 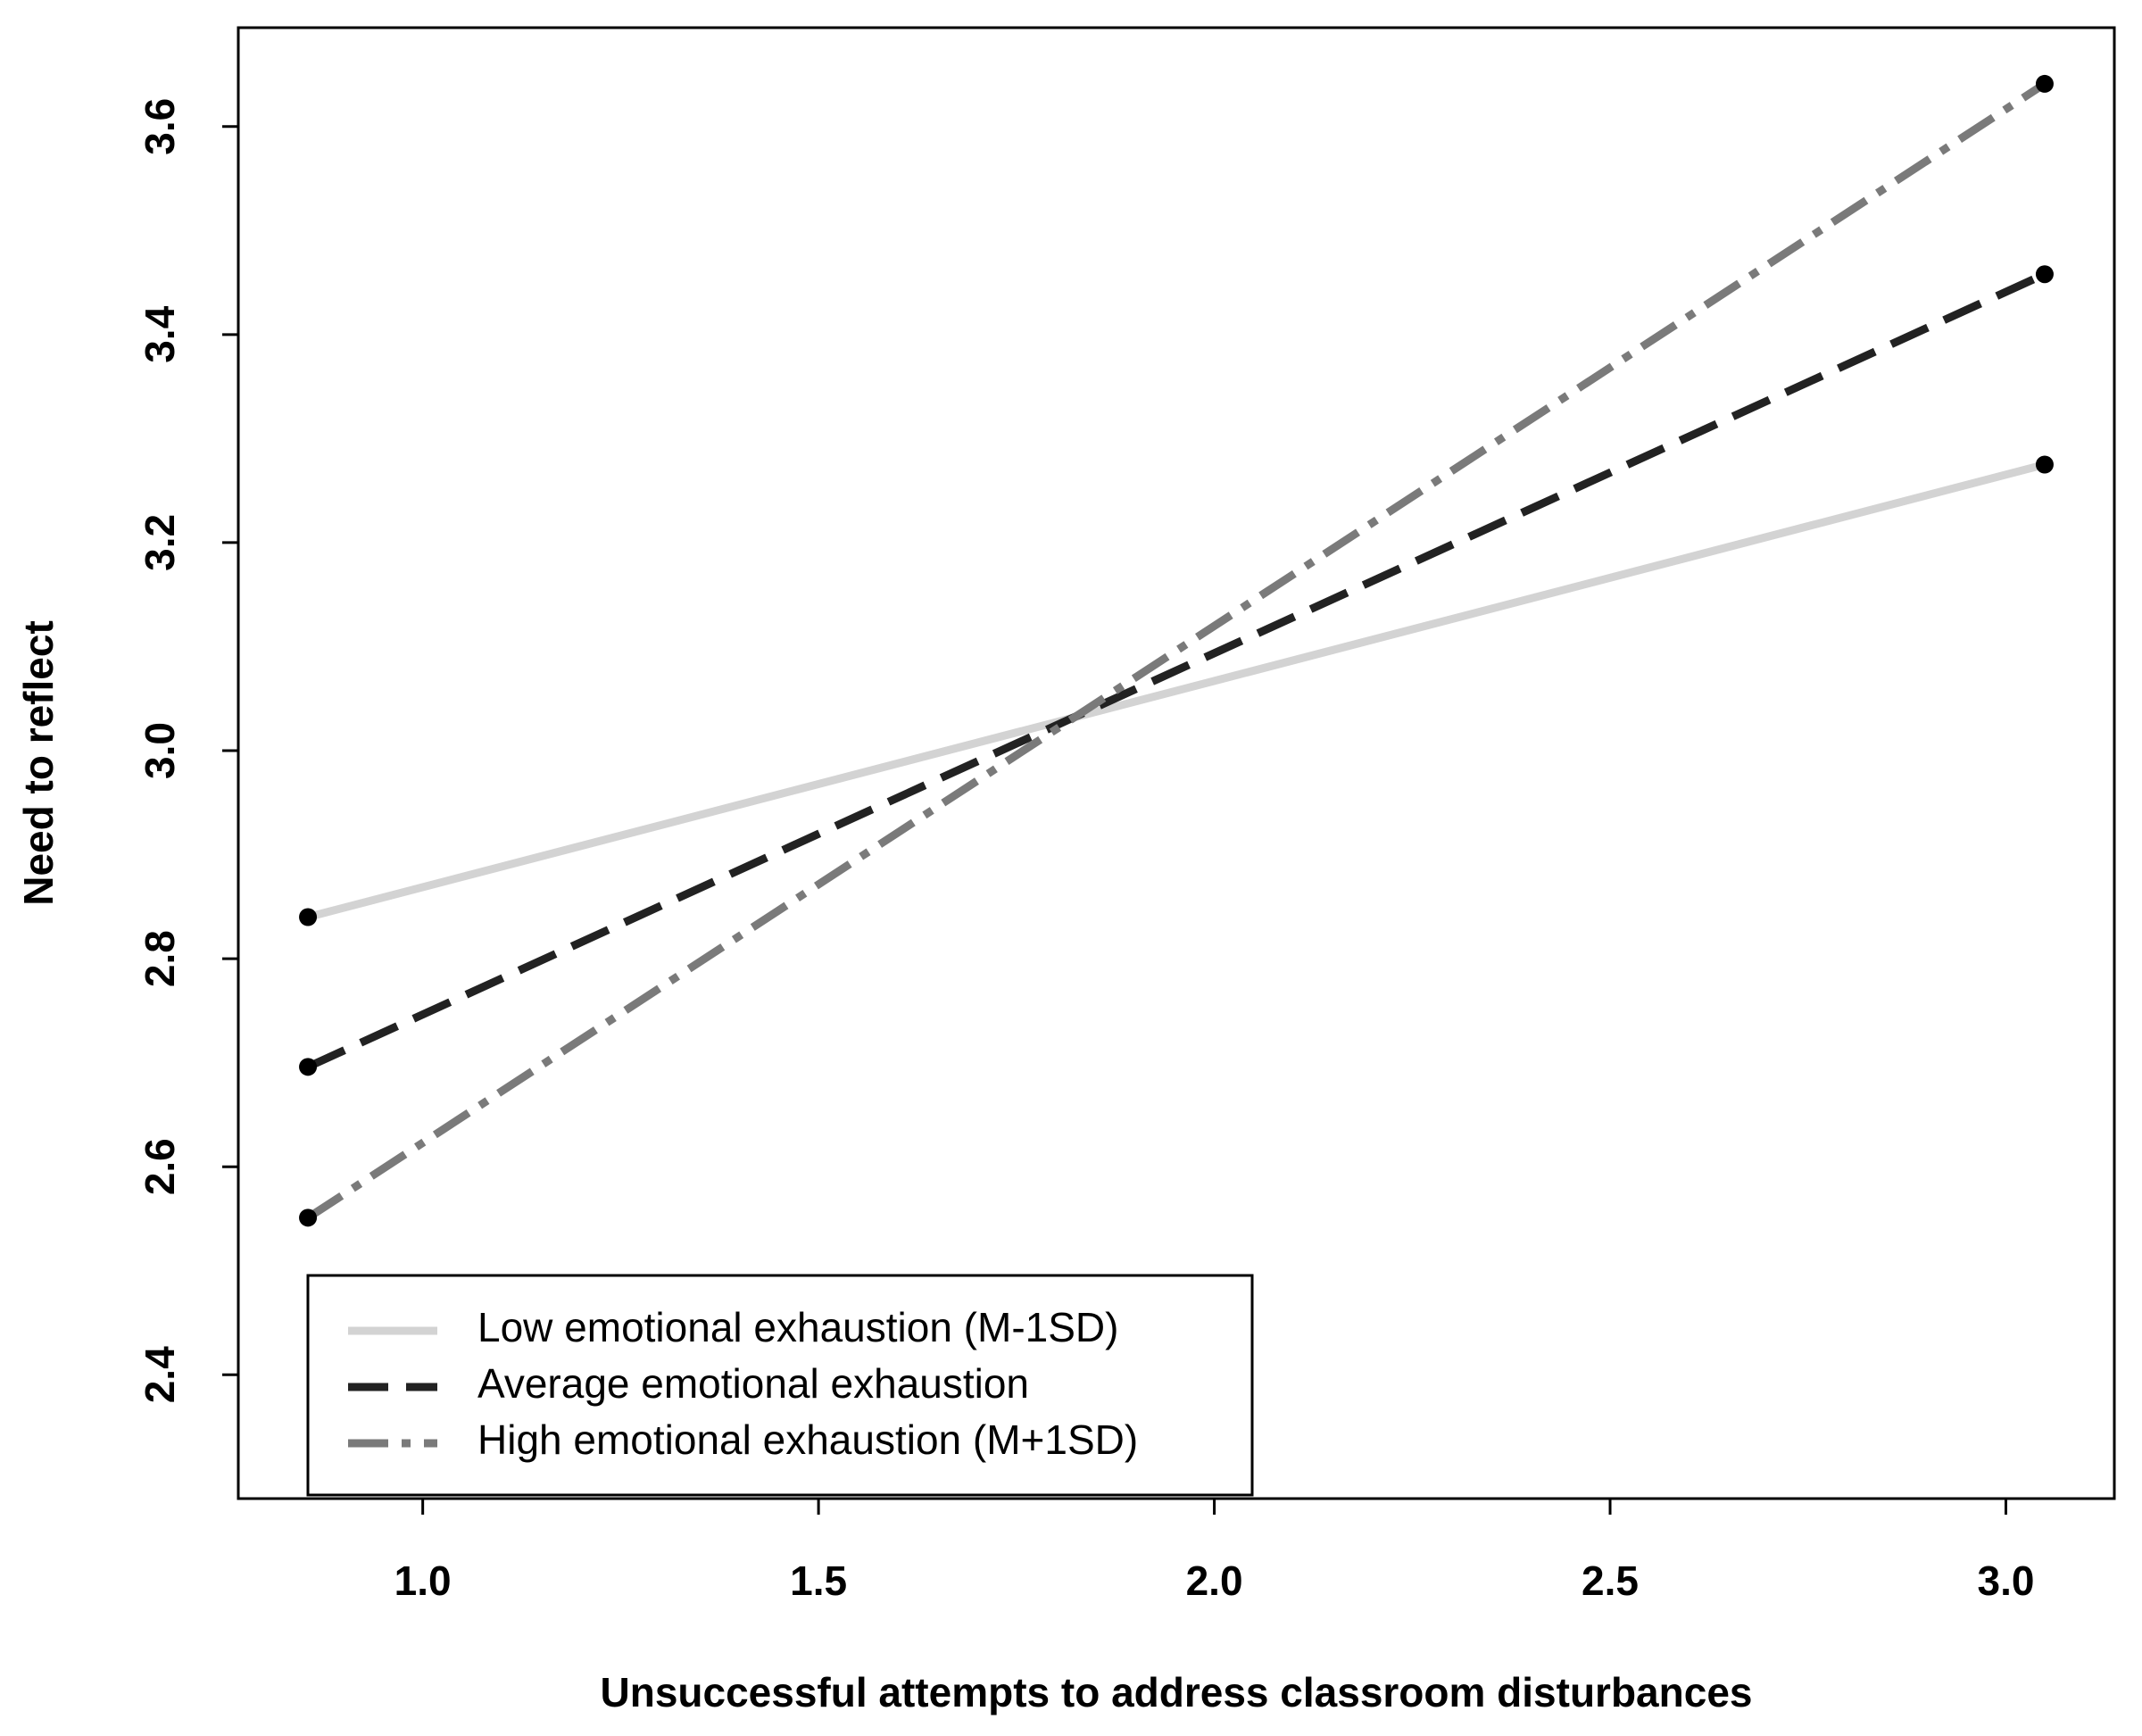 I want to click on y-tick-label: 2.4, so click(x=160, y=1374).